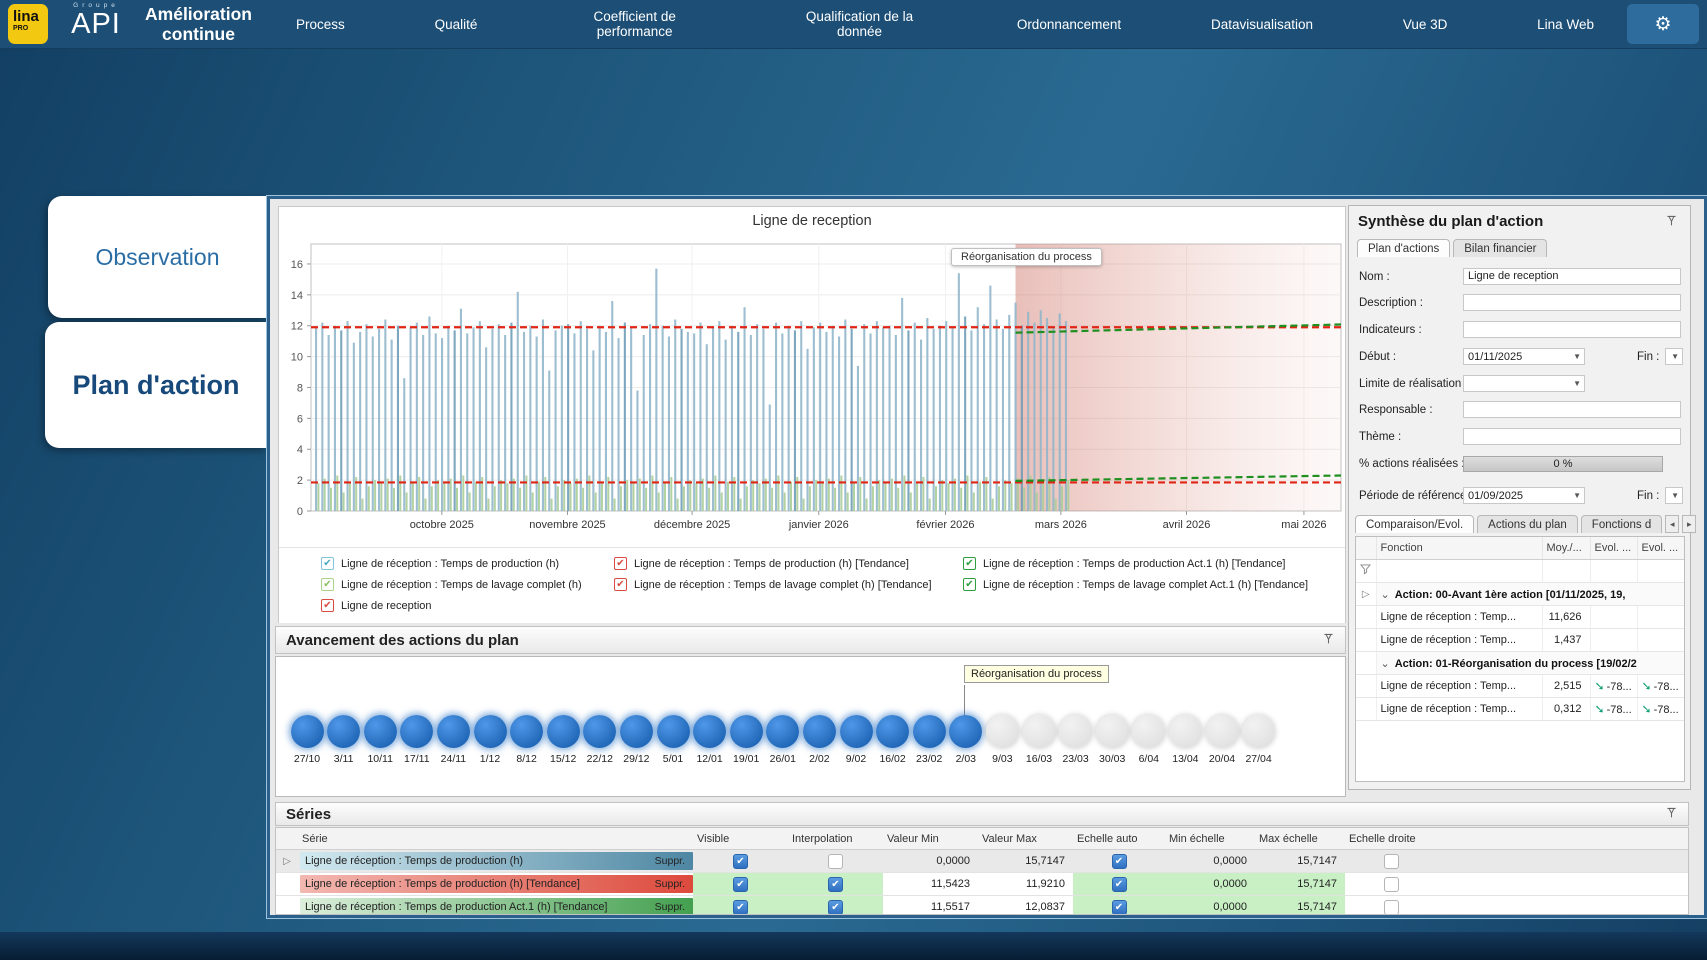 Image resolution: width=1707 pixels, height=960 pixels. What do you see at coordinates (1524, 356) in the screenshot?
I see `field-select-debut: 01/11/2025 ▼` at bounding box center [1524, 356].